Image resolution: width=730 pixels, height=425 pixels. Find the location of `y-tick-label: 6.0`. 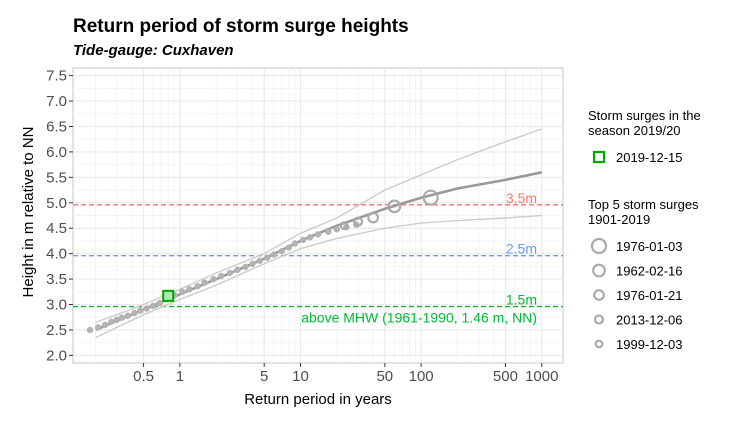

y-tick-label: 6.0 is located at coordinates (56, 152).